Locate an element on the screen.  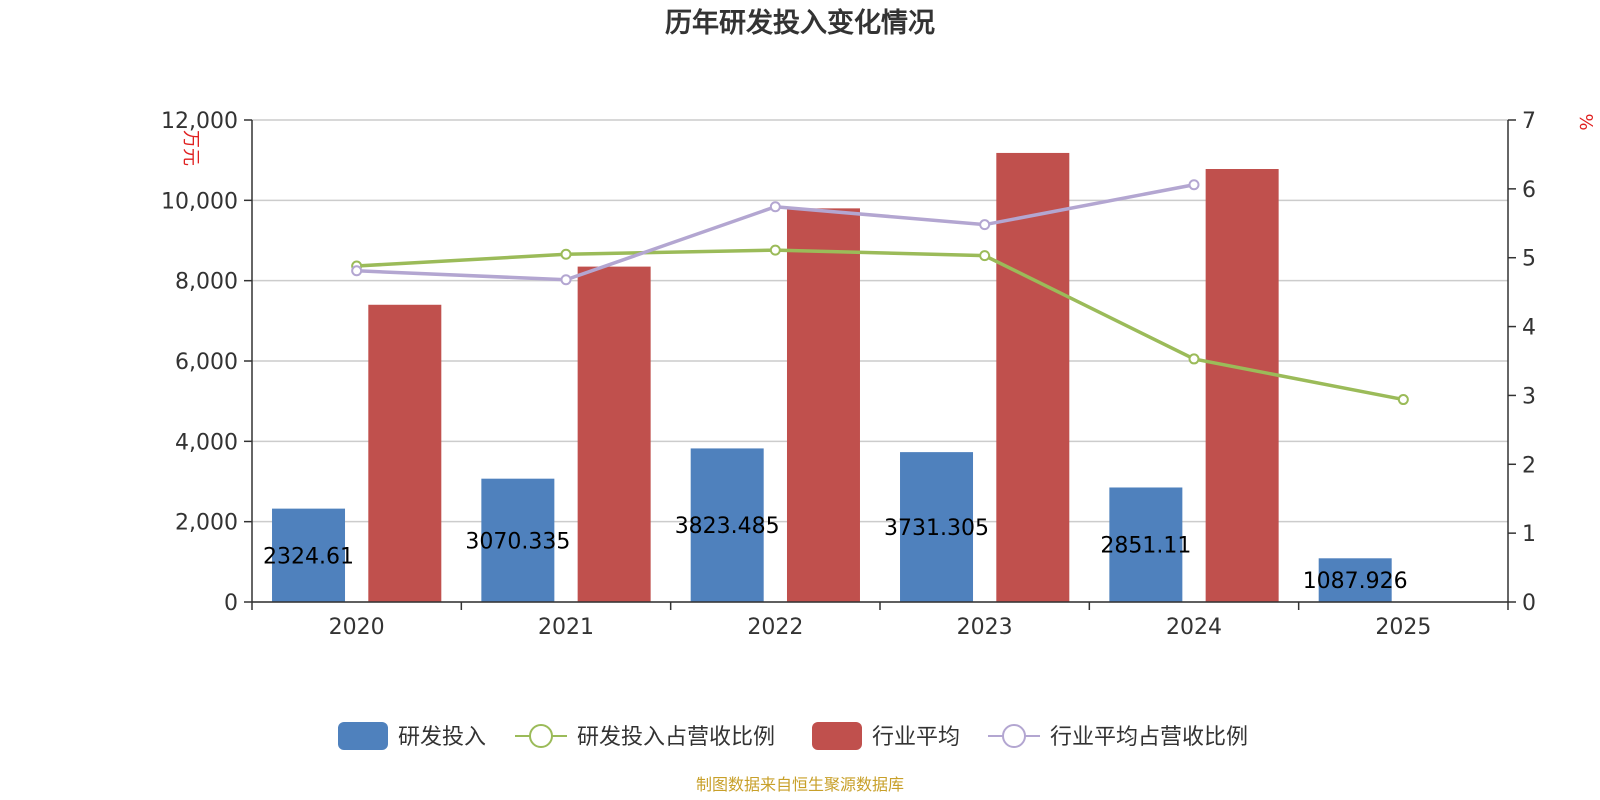
data-label: 3731.305 is located at coordinates (936, 528).